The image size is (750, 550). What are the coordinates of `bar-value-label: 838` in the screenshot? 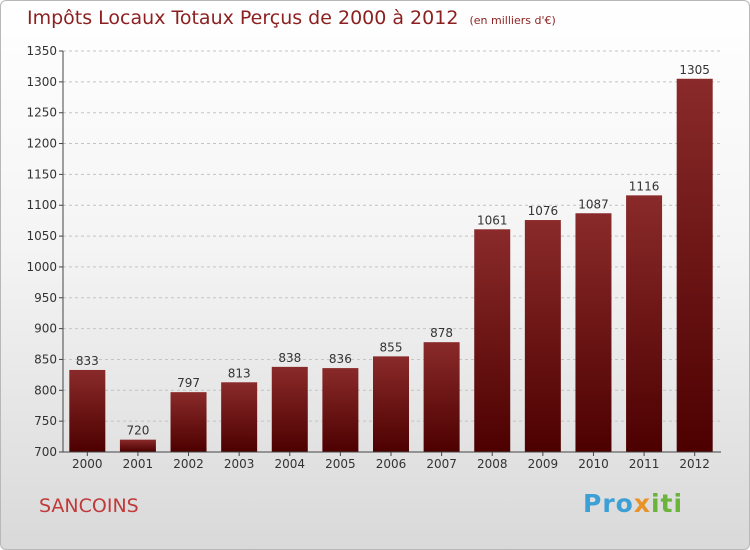 It's located at (289, 358).